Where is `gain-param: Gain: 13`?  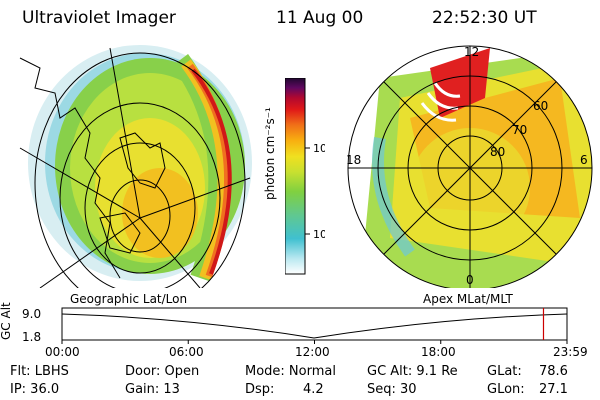
gain-param: Gain: 13 is located at coordinates (152, 389).